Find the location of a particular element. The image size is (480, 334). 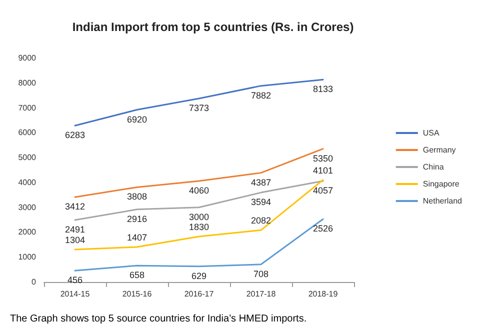

data-label: 2082 is located at coordinates (261, 221).